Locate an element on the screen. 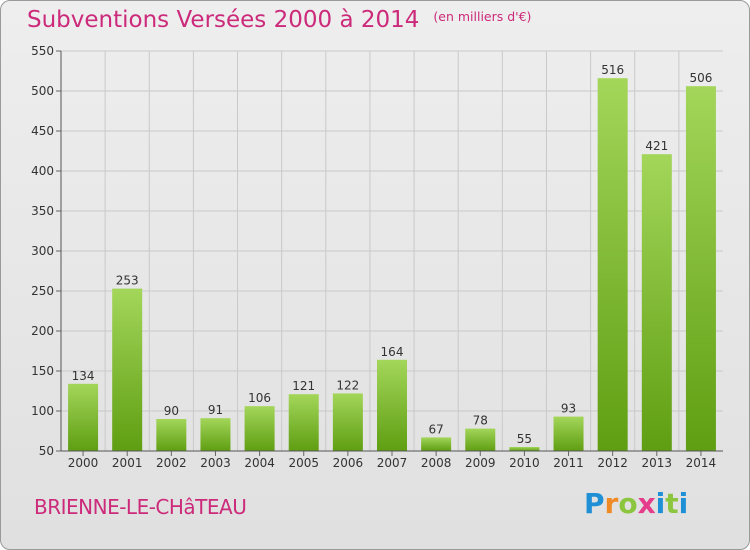 This screenshot has width=750, height=550. logo-letter: x is located at coordinates (646, 503).